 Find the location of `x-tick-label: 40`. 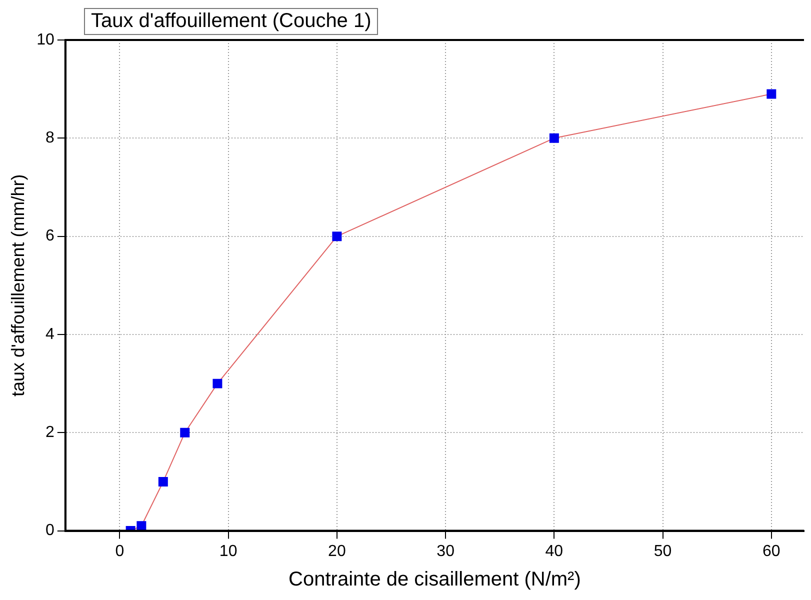

x-tick-label: 40 is located at coordinates (554, 551).